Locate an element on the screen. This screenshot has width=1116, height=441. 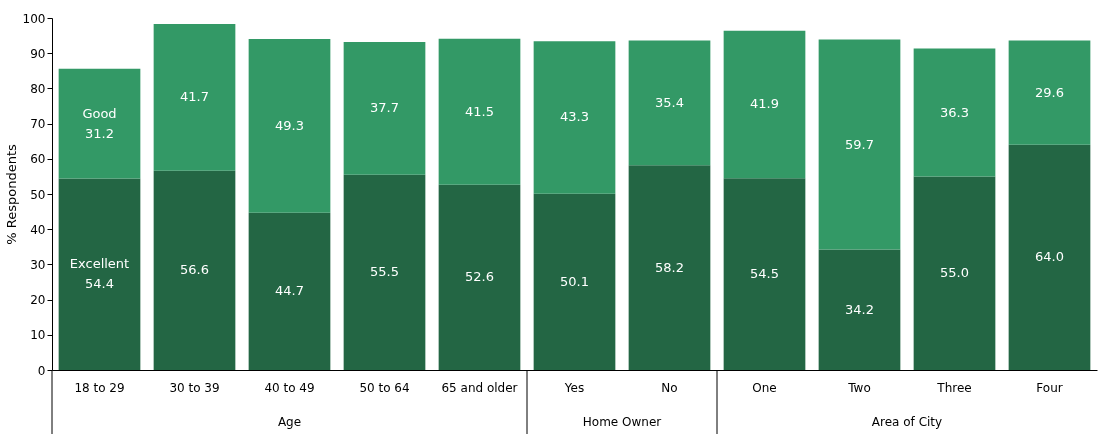
data-label: 41.7 is located at coordinates (194, 97).